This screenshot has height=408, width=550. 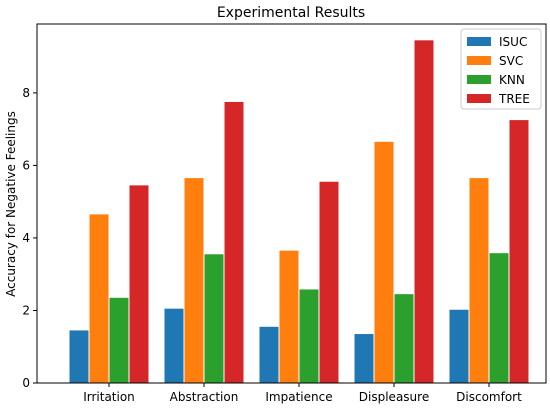 I want to click on bar-svc-impatience, so click(x=289, y=316).